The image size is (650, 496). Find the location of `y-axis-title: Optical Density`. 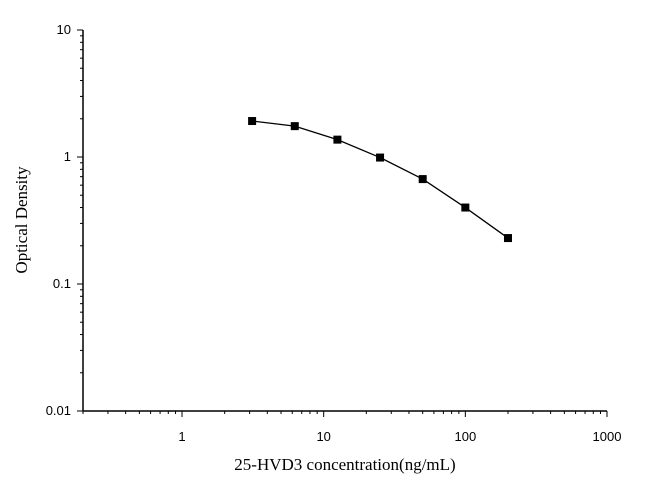

y-axis-title: Optical Density is located at coordinates (21, 220).